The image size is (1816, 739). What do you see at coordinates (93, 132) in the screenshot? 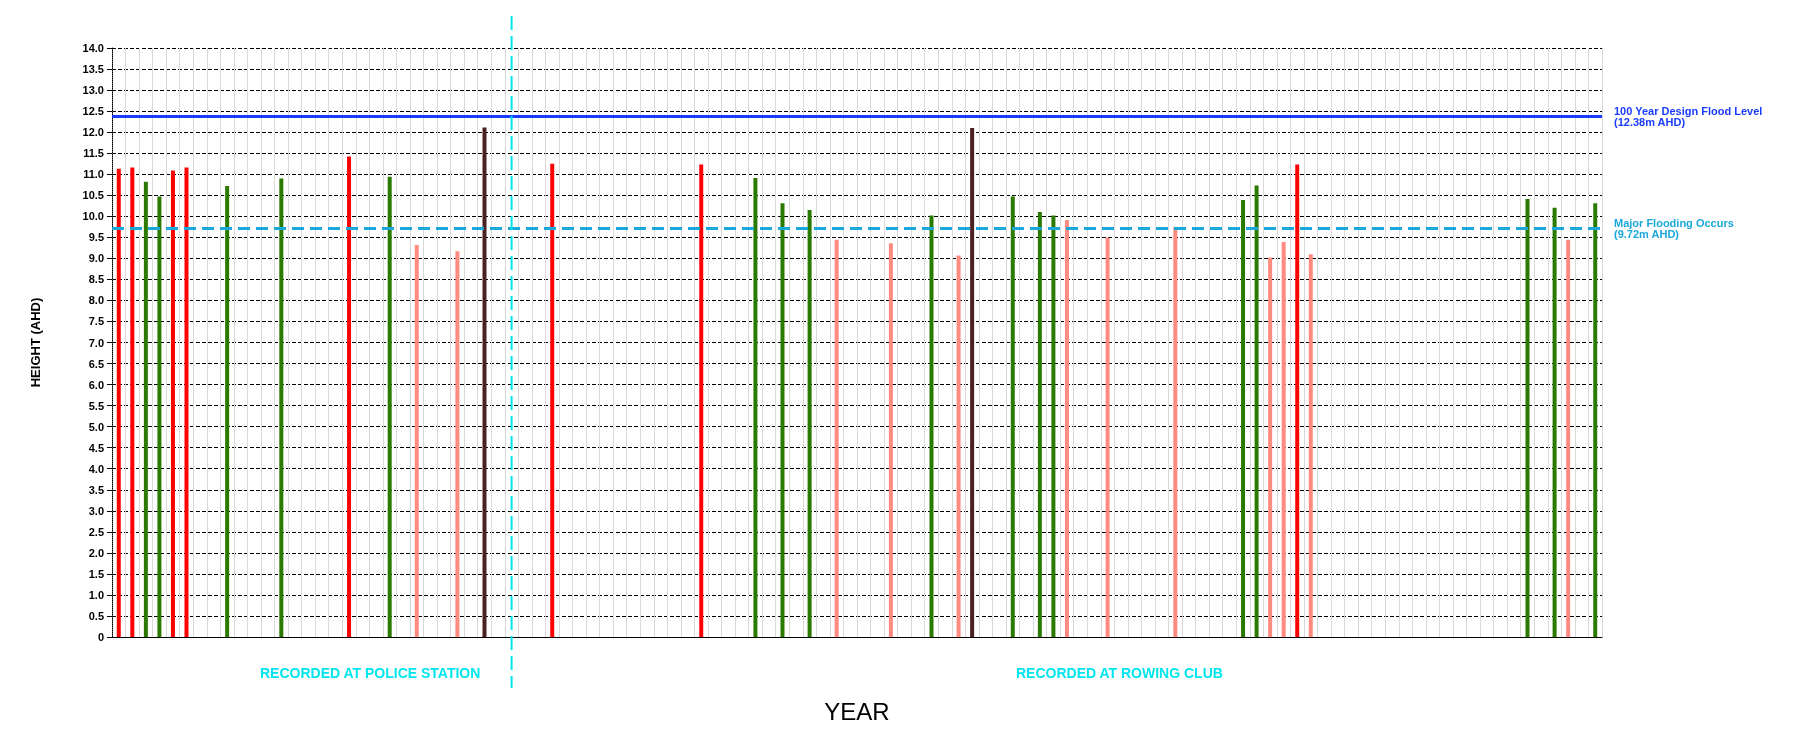
I see `y-tick-label: 12.0` at bounding box center [93, 132].